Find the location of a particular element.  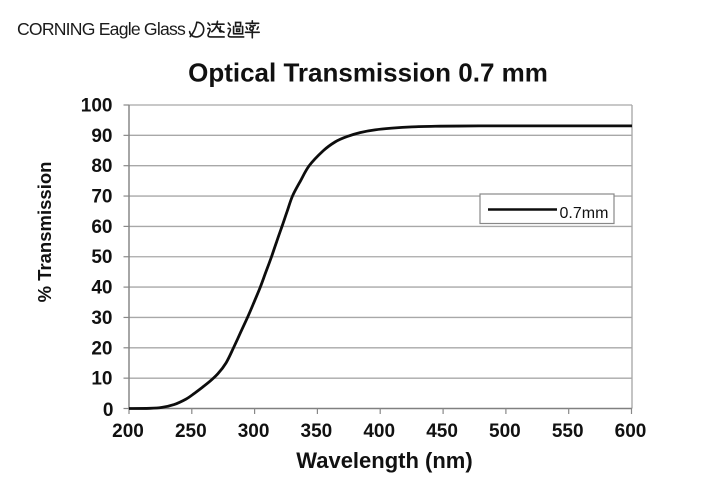

svg-text: 500 is located at coordinates (505, 431).